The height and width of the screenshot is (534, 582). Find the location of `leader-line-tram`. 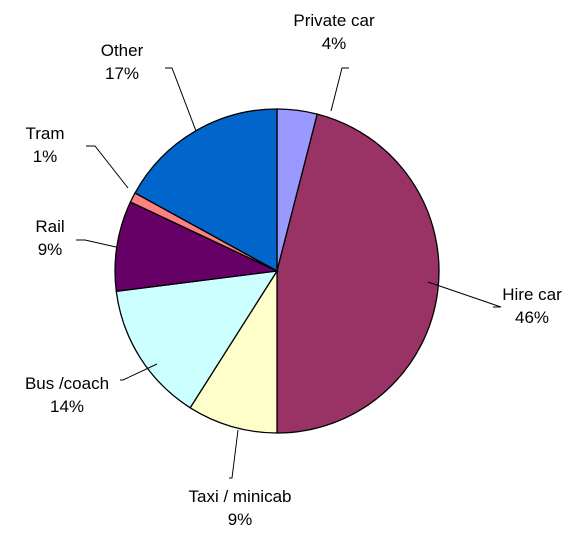

leader-line-tram is located at coordinates (107, 167).